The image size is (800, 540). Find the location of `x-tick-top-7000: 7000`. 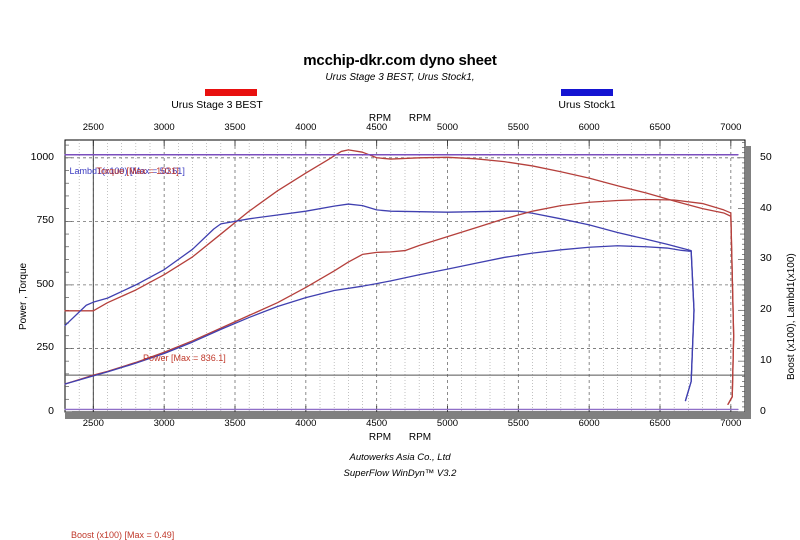

x-tick-top-7000: 7000 is located at coordinates (731, 127).